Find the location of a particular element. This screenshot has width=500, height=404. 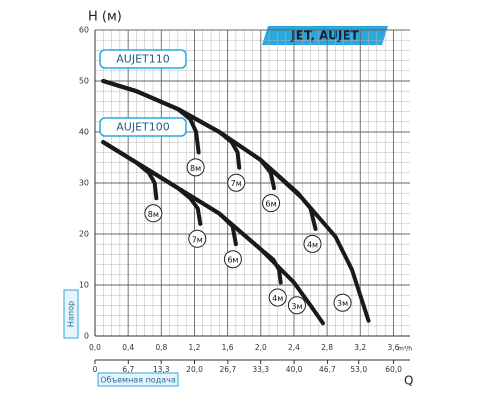

x2-tick-label: 46,7 is located at coordinates (327, 369).